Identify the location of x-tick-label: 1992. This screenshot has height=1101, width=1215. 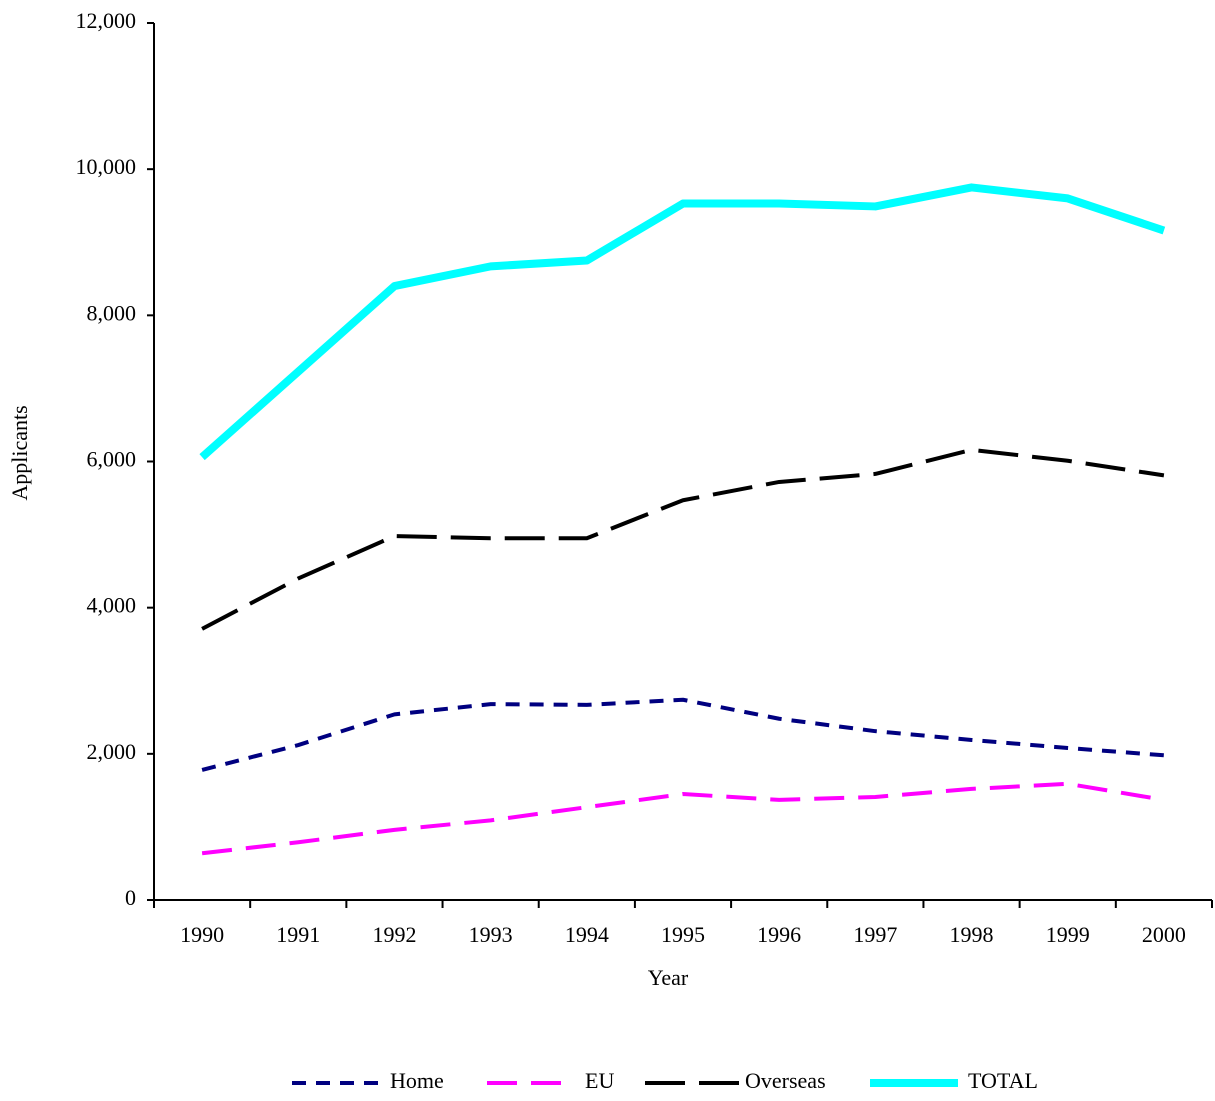
(394, 934).